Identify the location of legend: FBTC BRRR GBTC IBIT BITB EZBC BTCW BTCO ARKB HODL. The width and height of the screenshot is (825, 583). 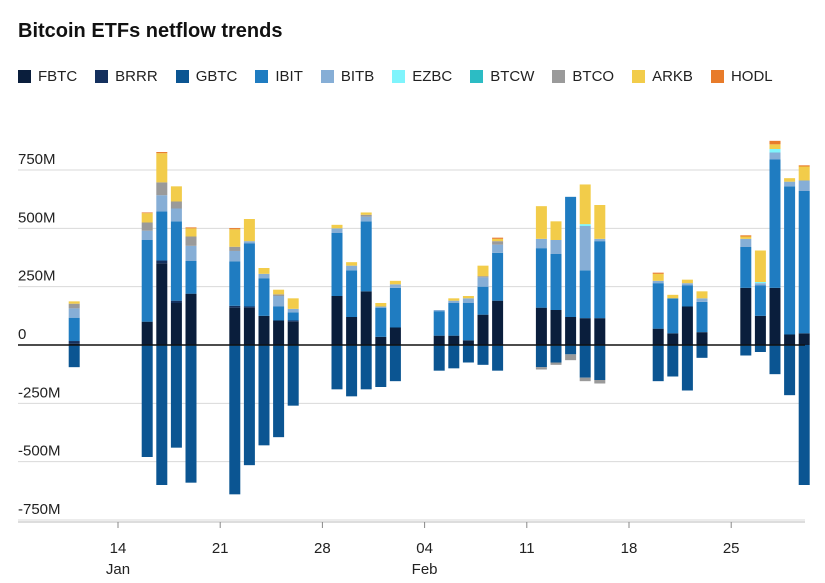
(413, 76).